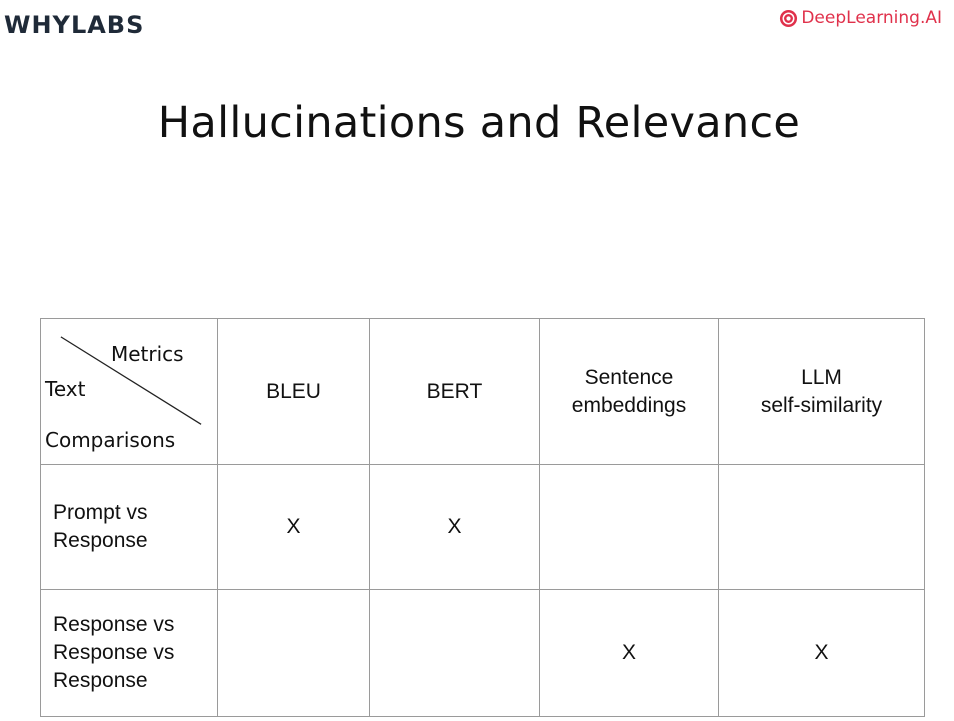 This screenshot has height=721, width=954. What do you see at coordinates (789, 18) in the screenshot?
I see `deeplearning-ai-logo-icon` at bounding box center [789, 18].